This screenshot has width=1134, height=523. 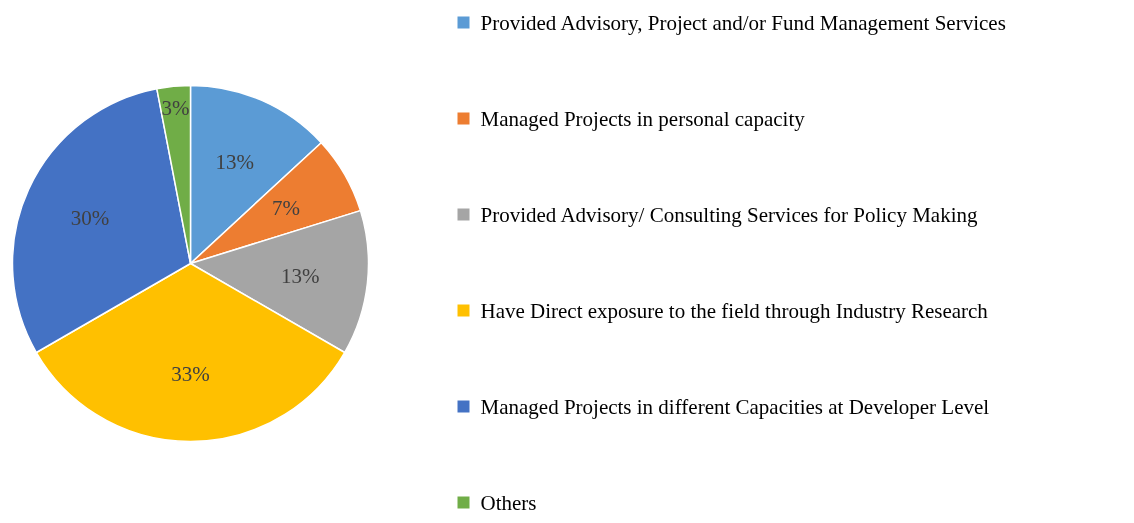 I want to click on data-label: 33%, so click(x=190, y=373).